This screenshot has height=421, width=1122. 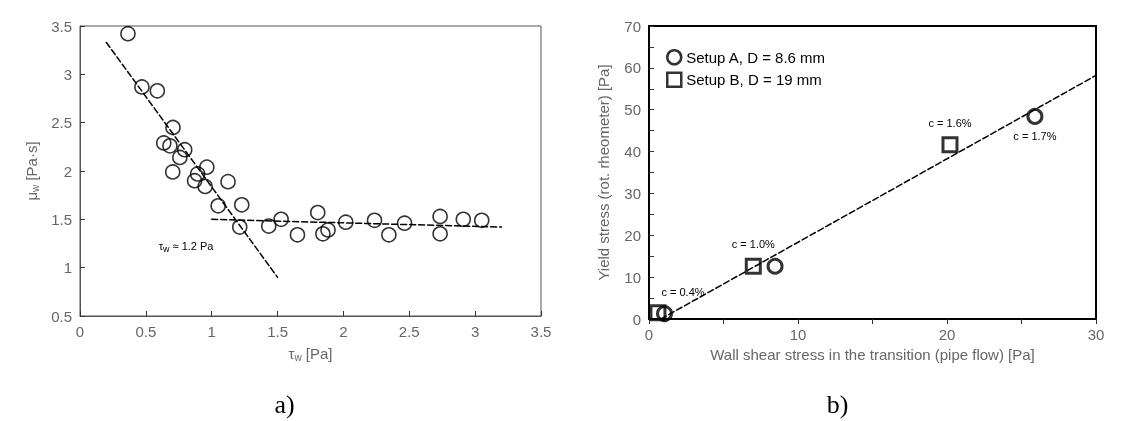 What do you see at coordinates (67, 171) in the screenshot?
I see `y-tick-label: 2` at bounding box center [67, 171].